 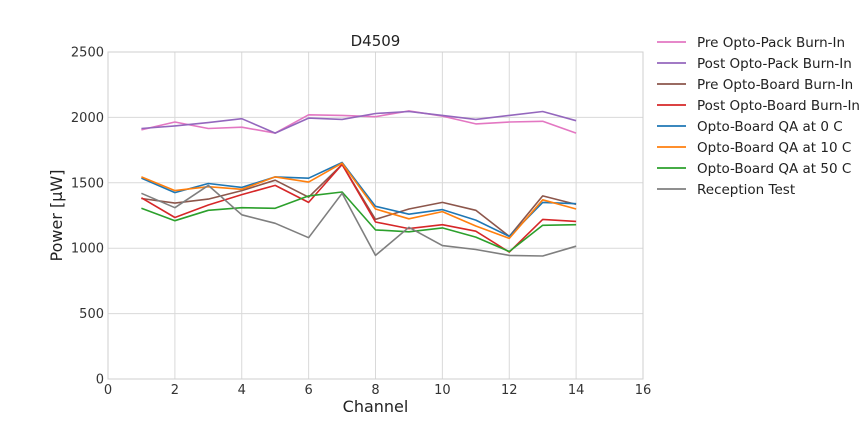 I want to click on y-axis-title: Power [μW], so click(x=56, y=216).